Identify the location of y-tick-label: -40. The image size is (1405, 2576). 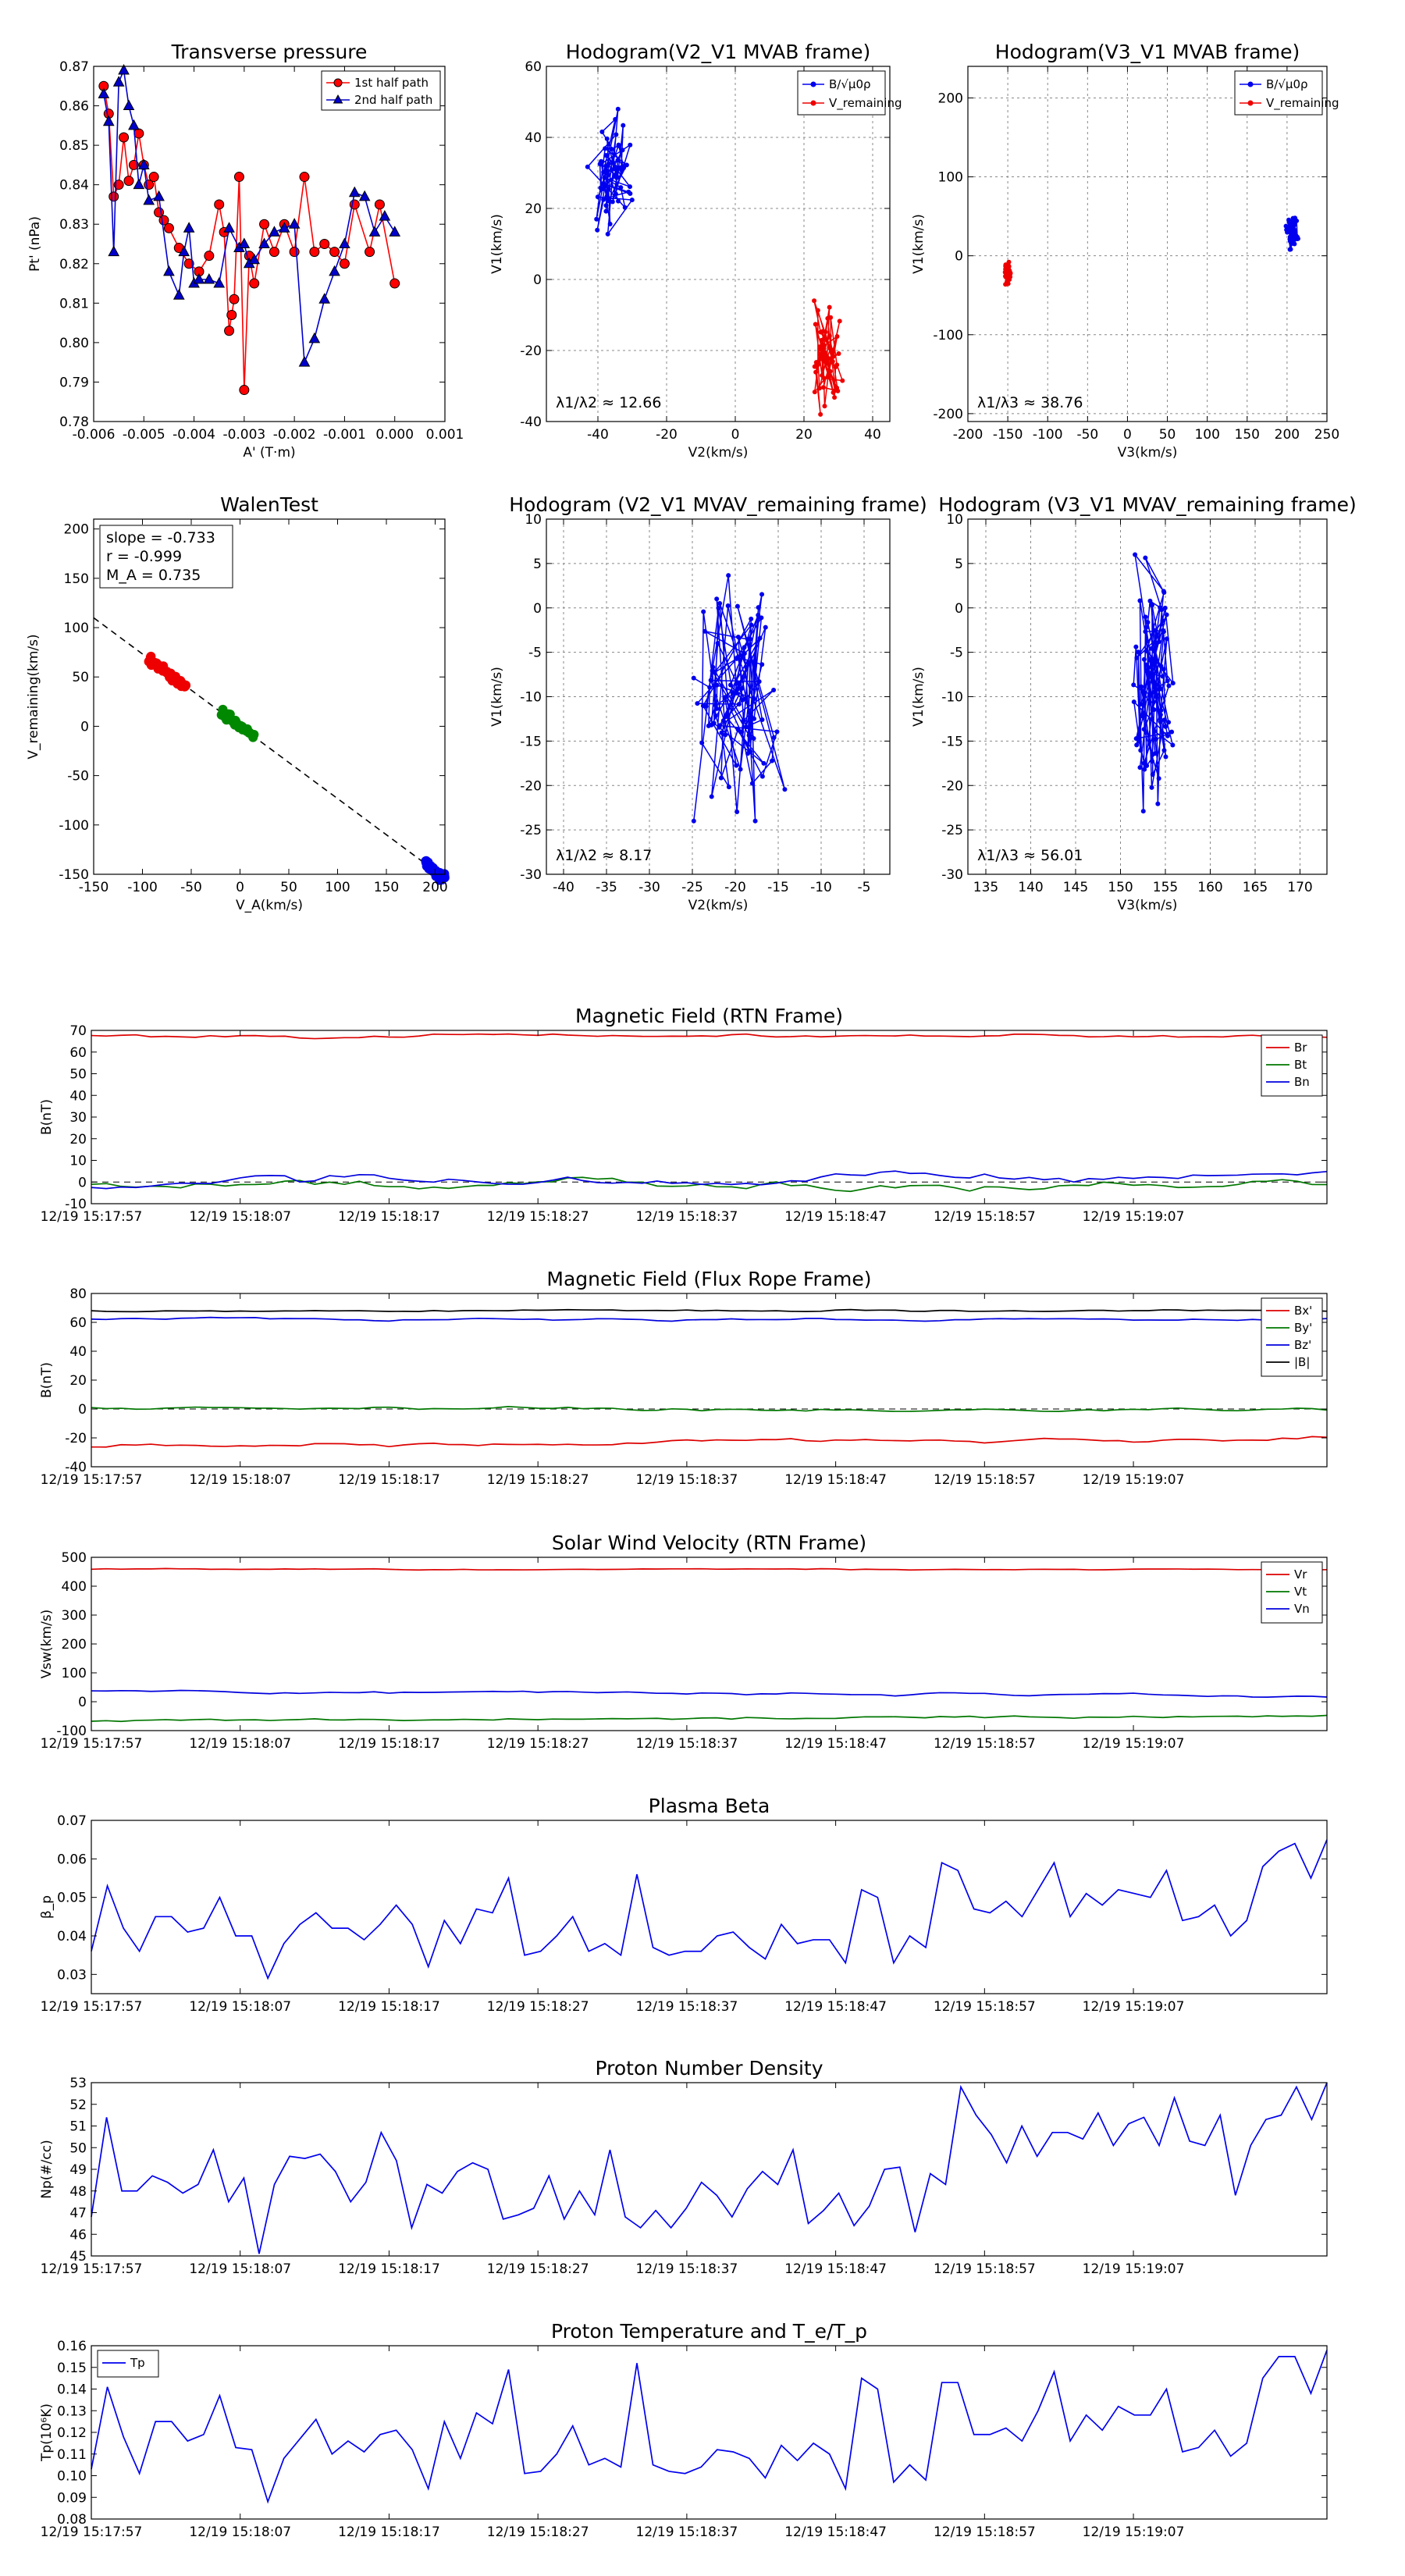
(531, 422).